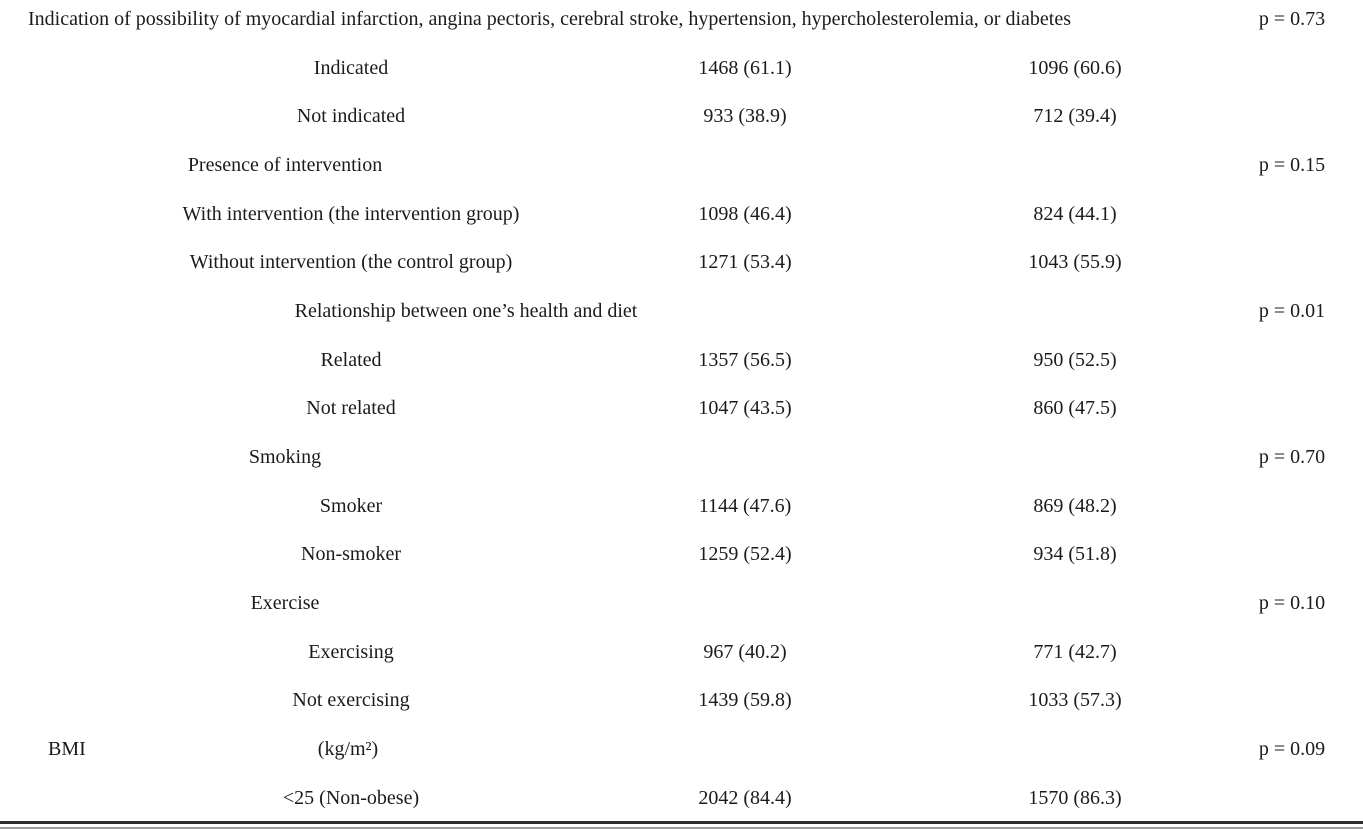  What do you see at coordinates (681, 798) in the screenshot?
I see `table-row: <25 (Non-obese) 2042 (84.4) 1570 (86.3)` at bounding box center [681, 798].